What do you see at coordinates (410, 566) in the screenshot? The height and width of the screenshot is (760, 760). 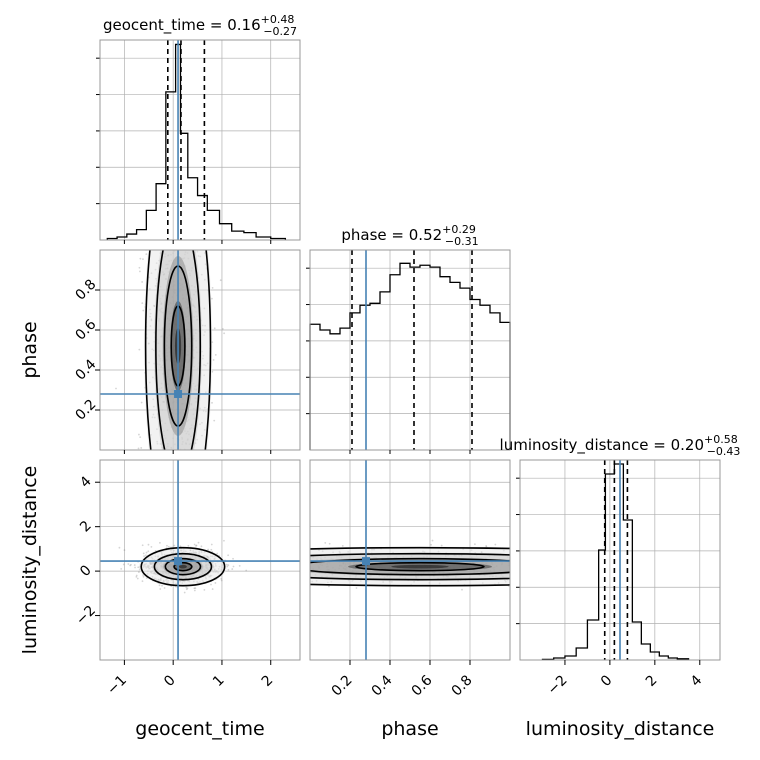 I see `density-contour` at bounding box center [410, 566].